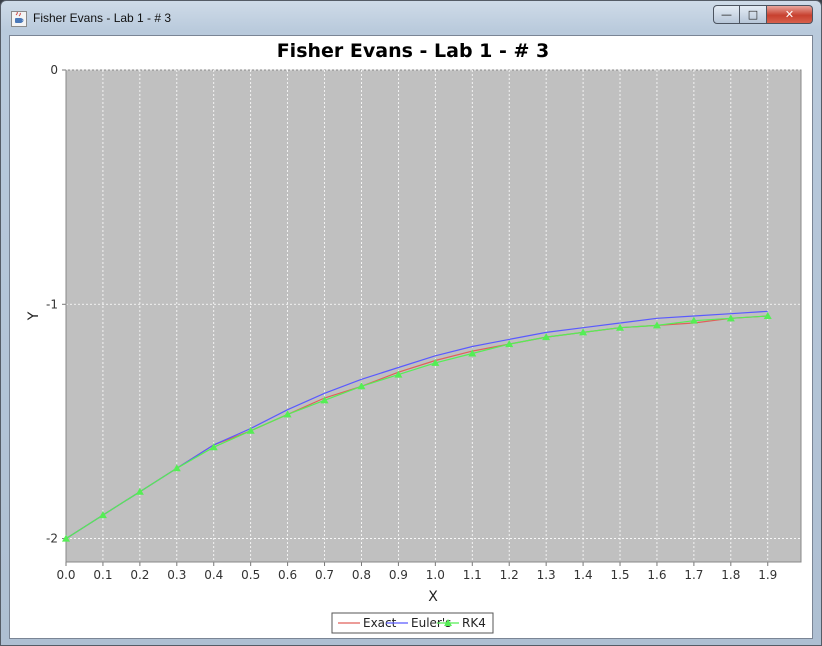 This screenshot has width=822, height=646. What do you see at coordinates (411, 18) in the screenshot?
I see `title-bar: Fisher Evans - Lab 1 - # 3 — □ ✕` at bounding box center [411, 18].